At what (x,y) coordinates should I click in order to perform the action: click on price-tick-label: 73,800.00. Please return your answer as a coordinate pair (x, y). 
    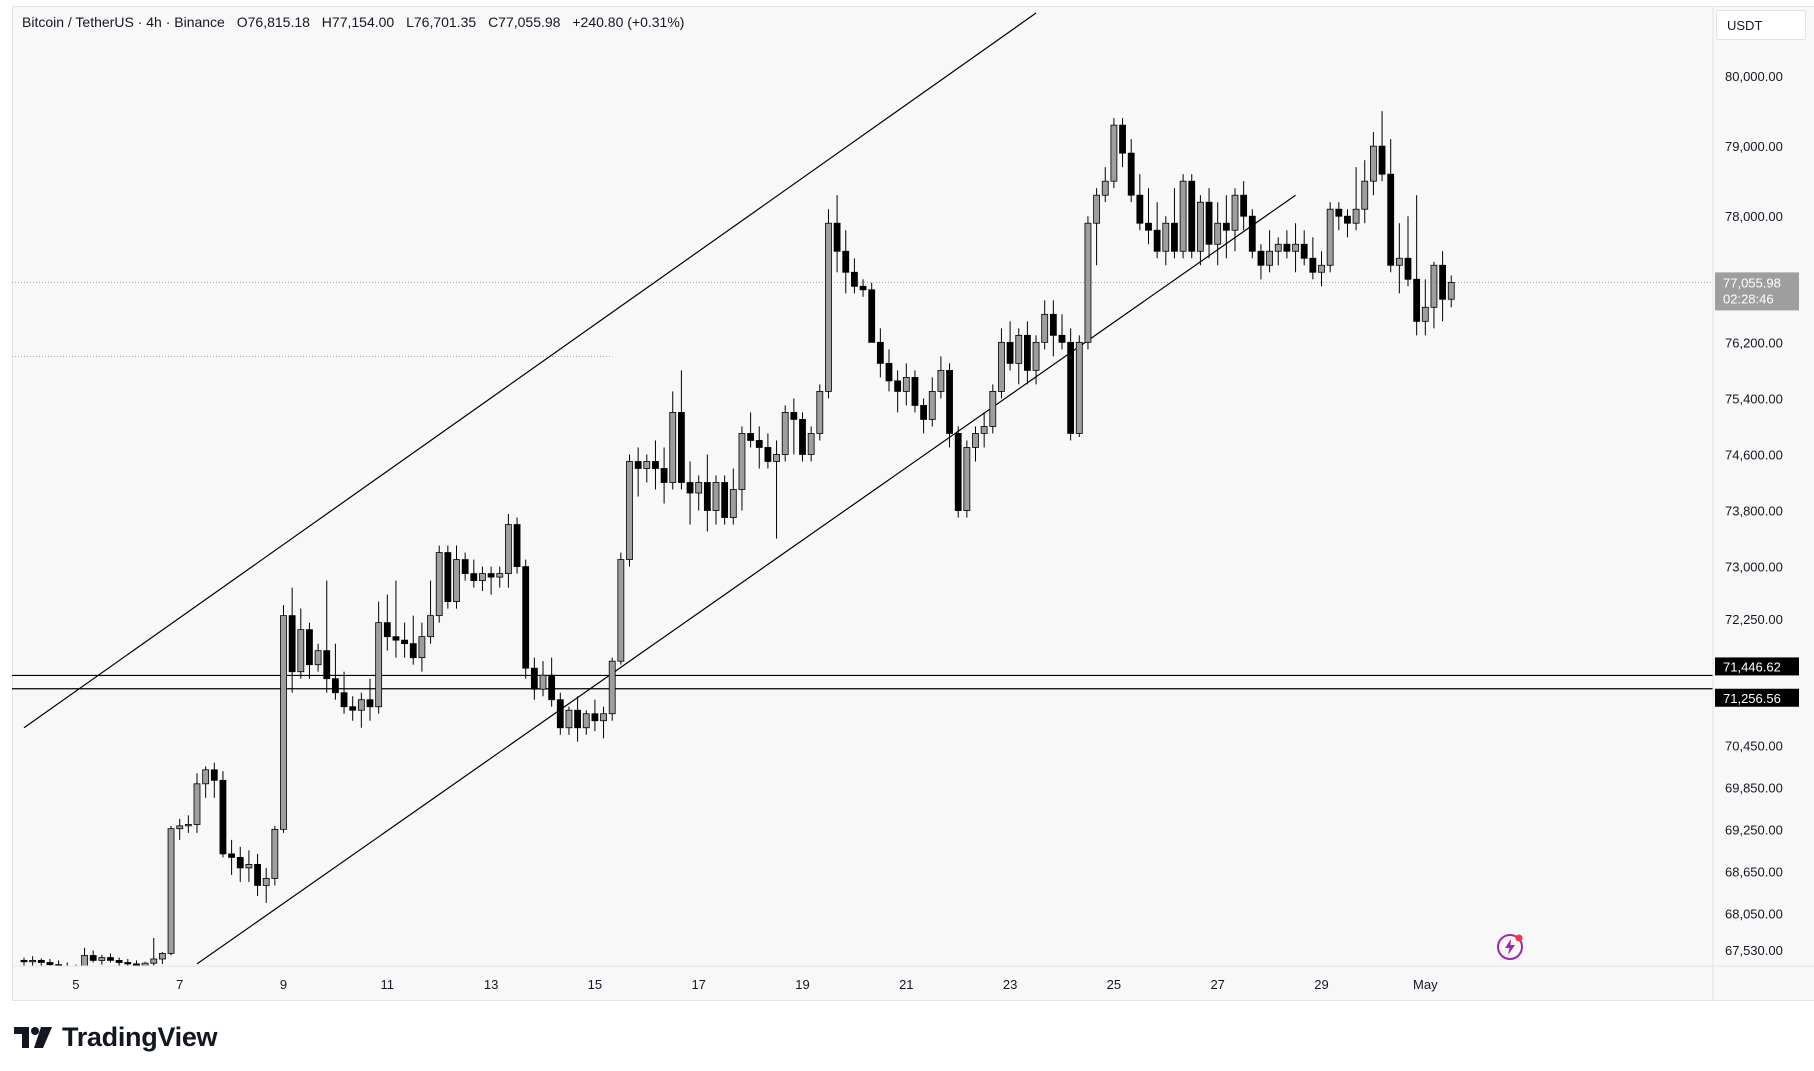
    Looking at the image, I should click on (1754, 511).